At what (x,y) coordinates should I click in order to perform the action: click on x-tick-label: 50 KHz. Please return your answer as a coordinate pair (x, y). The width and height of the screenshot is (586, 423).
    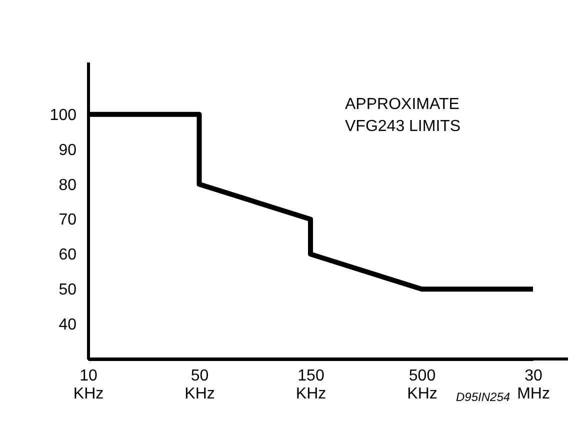
    Looking at the image, I should click on (199, 385).